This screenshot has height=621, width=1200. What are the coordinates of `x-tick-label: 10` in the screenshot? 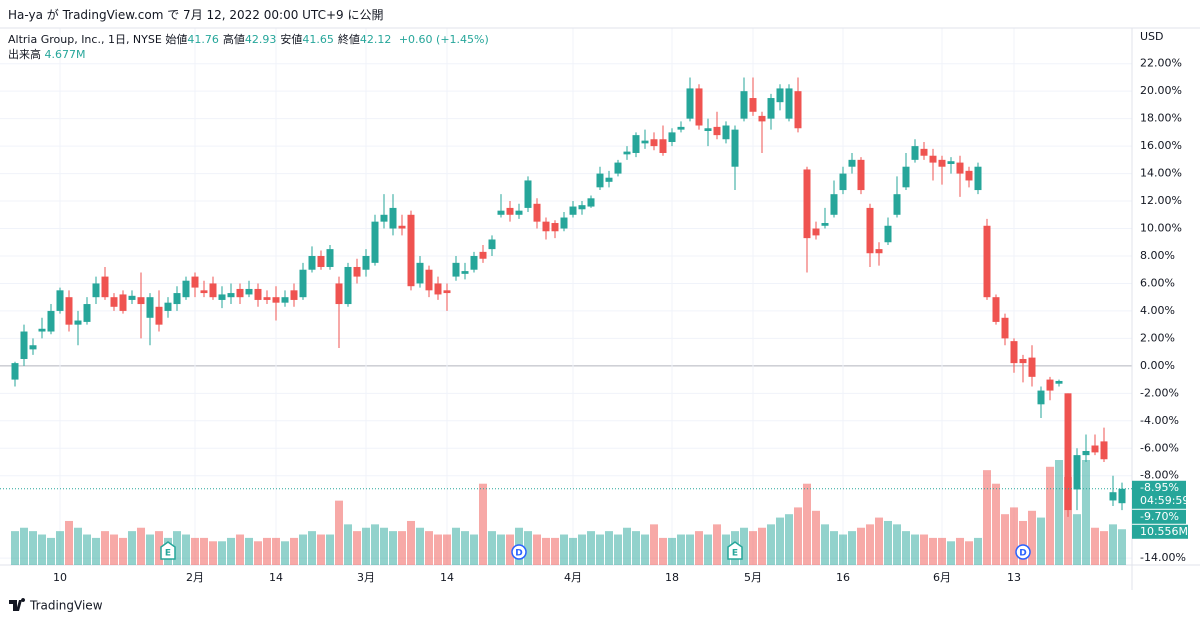 It's located at (60, 577).